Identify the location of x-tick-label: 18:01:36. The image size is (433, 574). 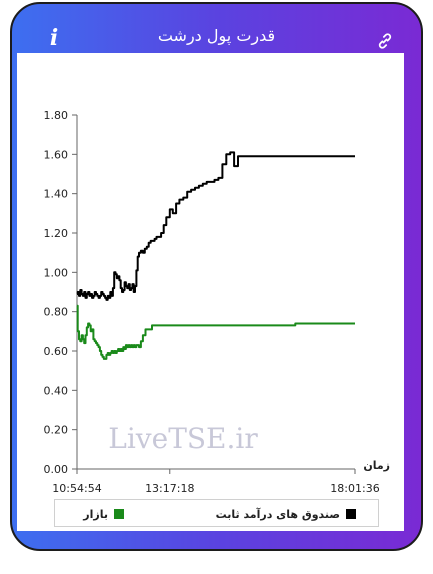
(354, 488).